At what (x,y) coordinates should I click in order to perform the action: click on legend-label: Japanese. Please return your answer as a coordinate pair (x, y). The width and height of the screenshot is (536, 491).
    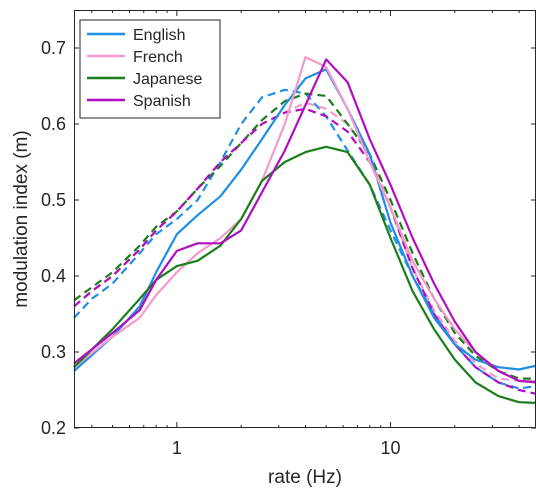
    Looking at the image, I should click on (167, 79).